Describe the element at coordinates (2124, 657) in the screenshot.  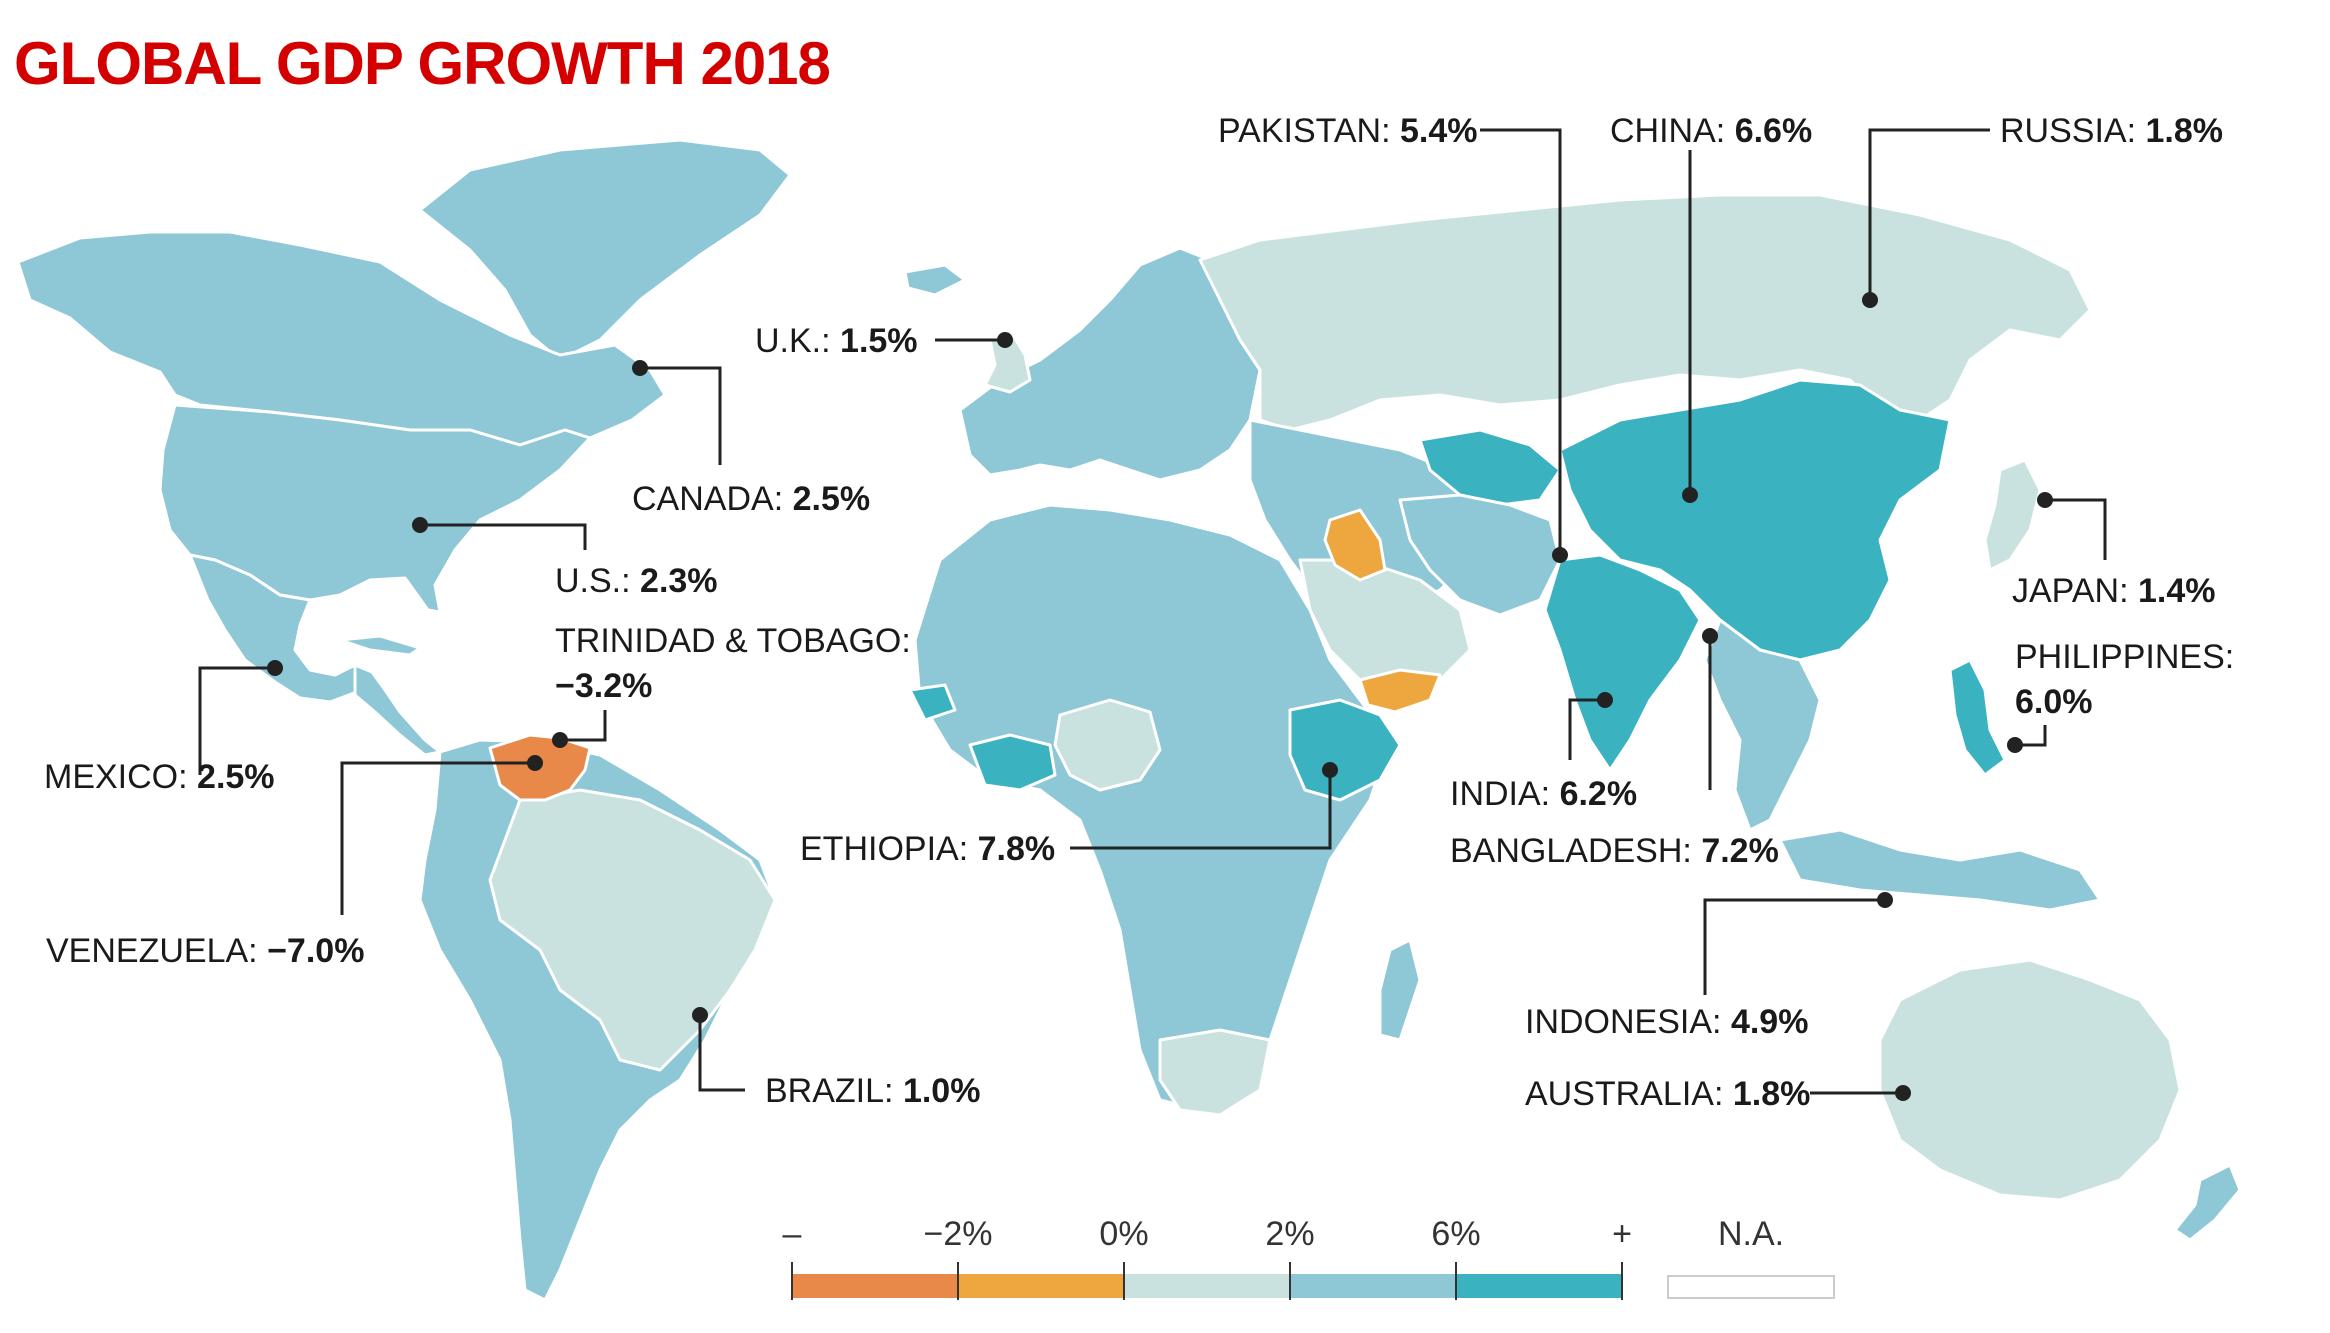
I see `label-philippines-name: PHILIPPINES:` at that location.